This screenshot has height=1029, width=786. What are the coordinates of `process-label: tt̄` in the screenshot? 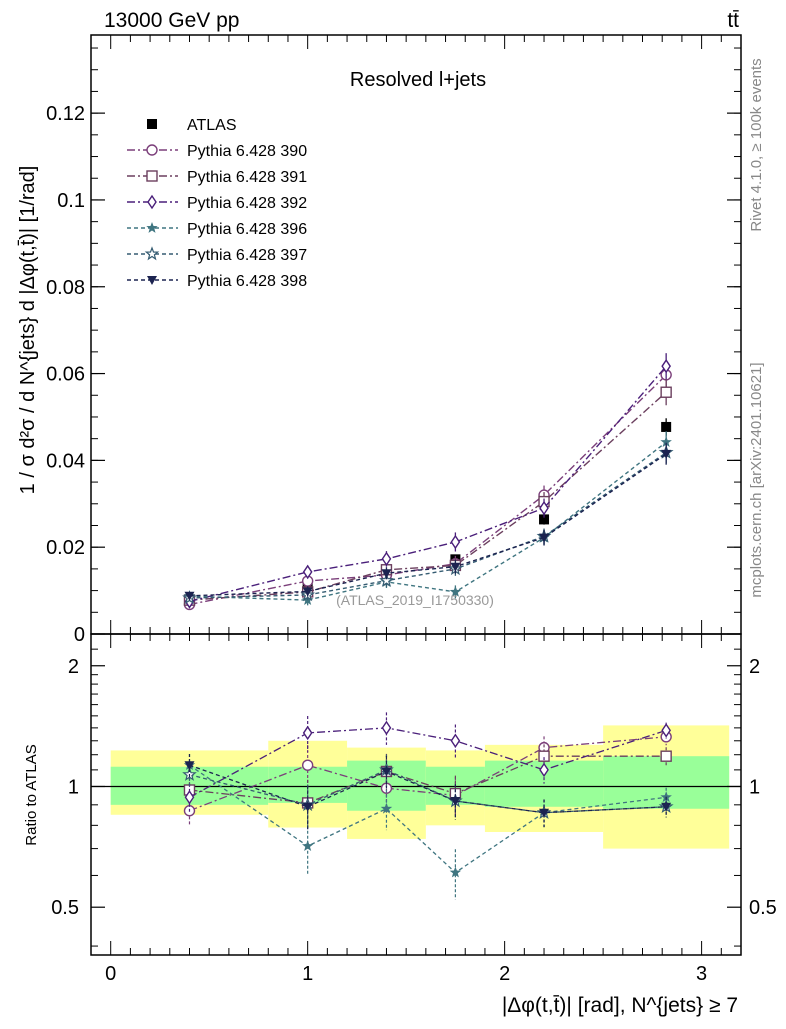 It's located at (733, 20).